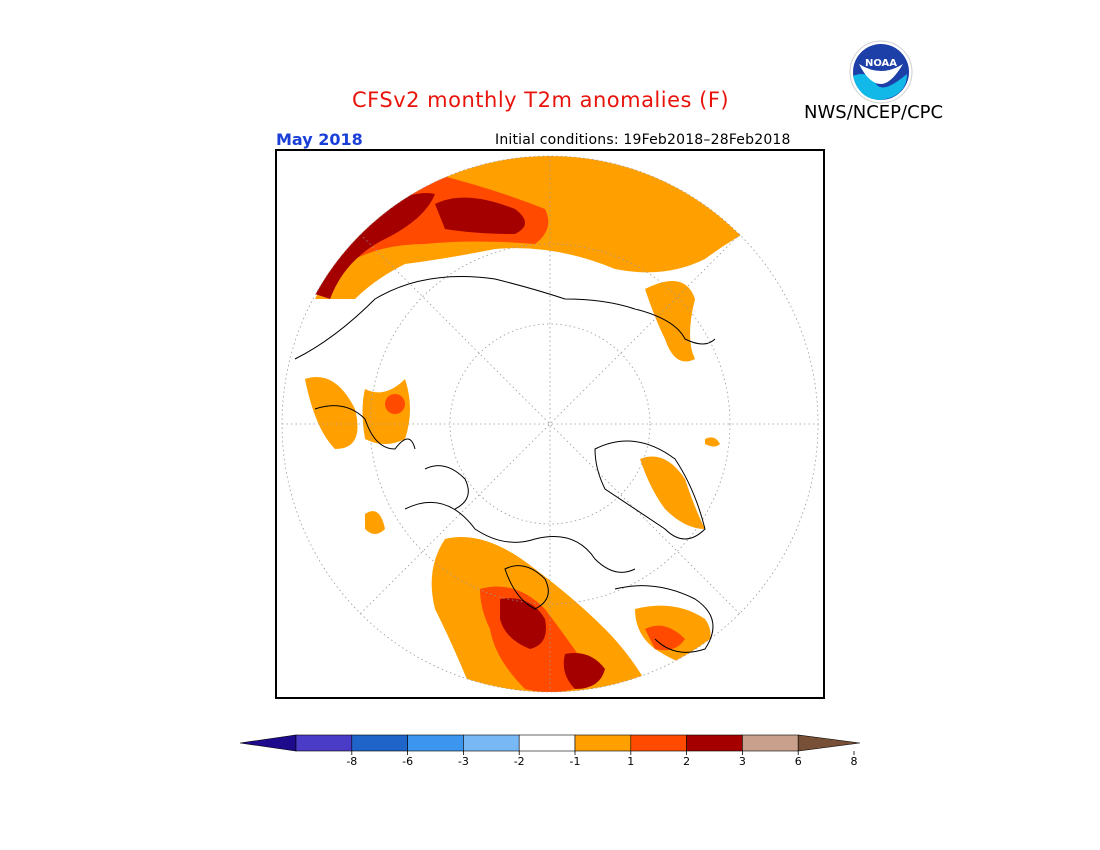  I want to click on anomaly-region-alaska, so click(331, 413).